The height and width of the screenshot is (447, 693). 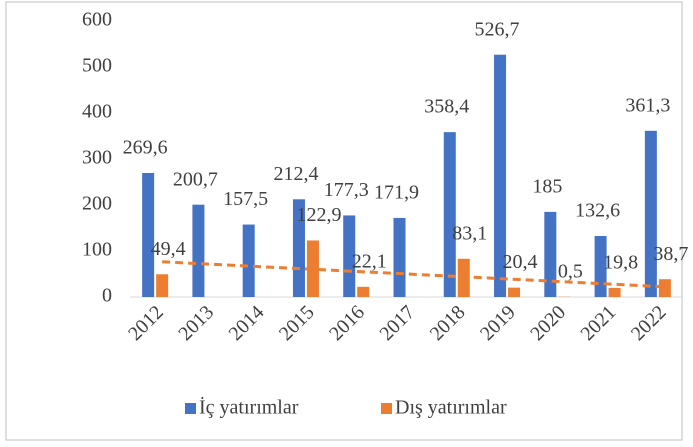 I want to click on value-label: 38,7, so click(x=670, y=254).